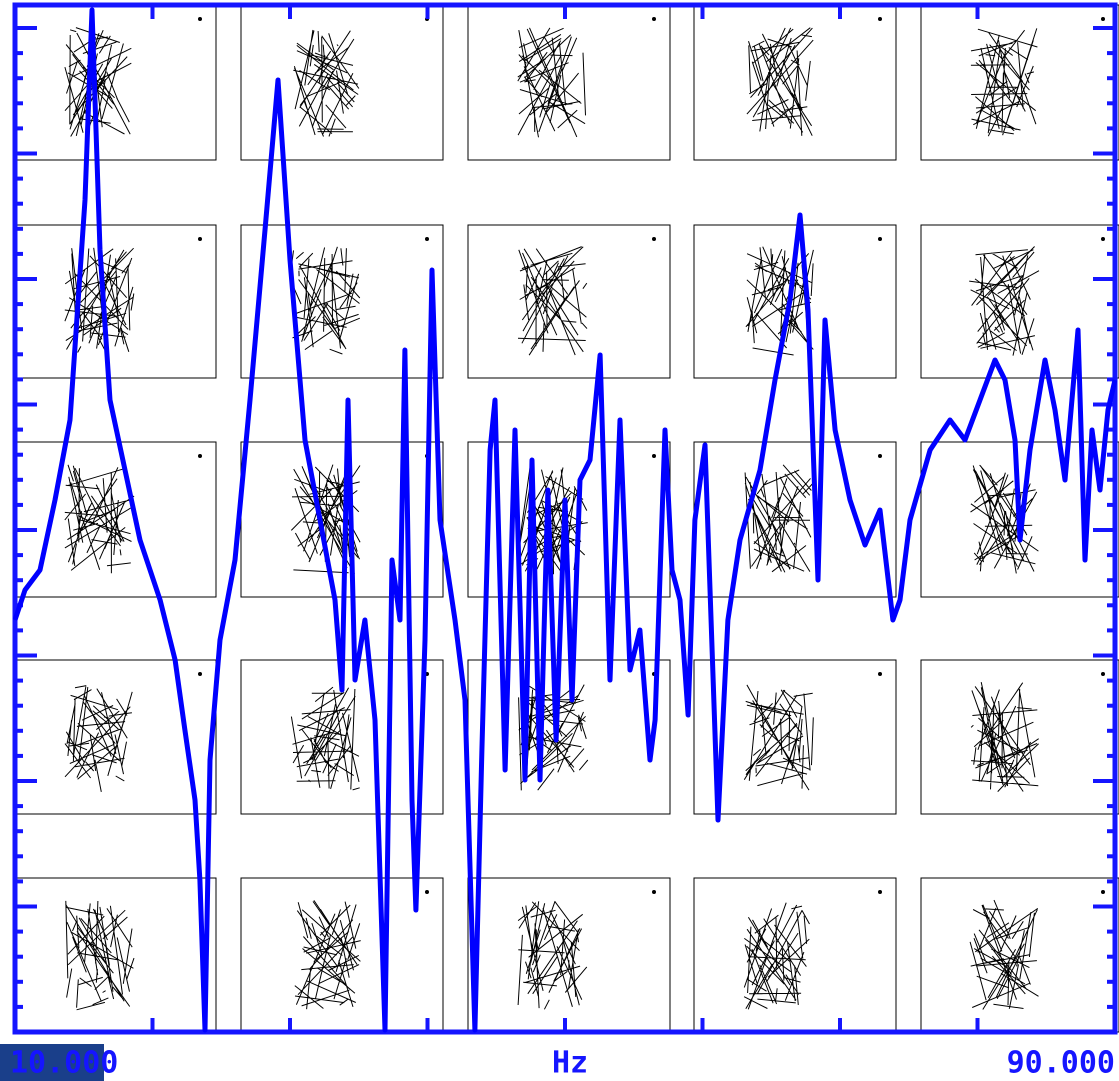 This screenshot has height=1081, width=1119. Describe the element at coordinates (64, 1063) in the screenshot. I see `x-tick-label: 10.000` at that location.